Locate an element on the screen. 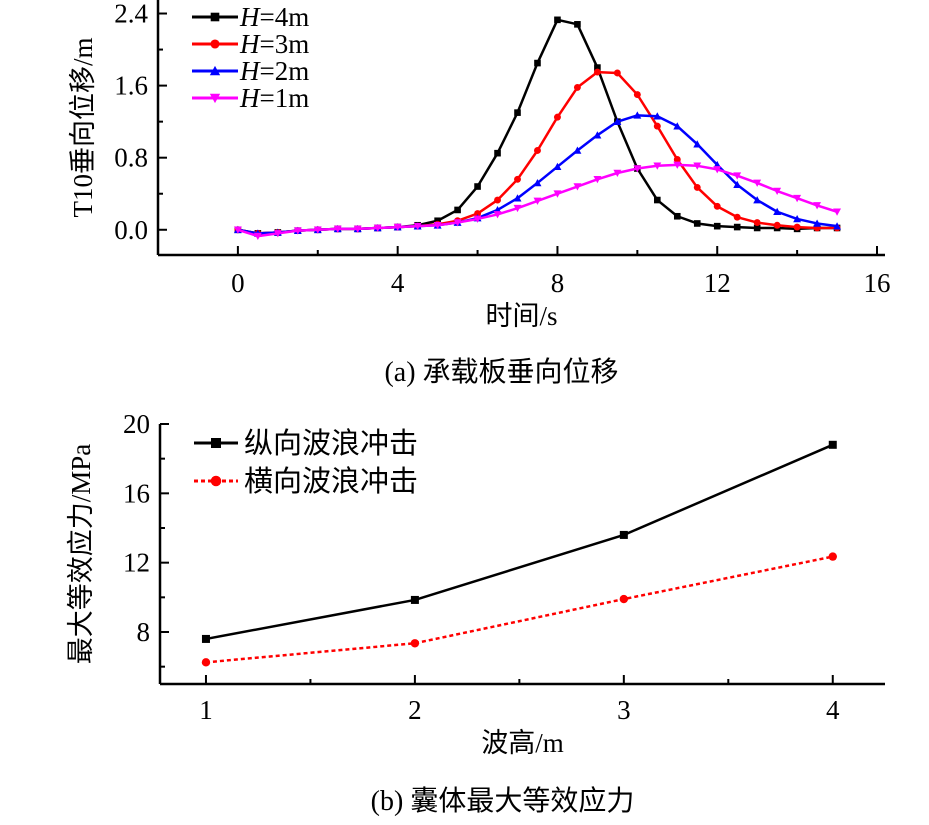 The width and height of the screenshot is (929, 825). y-tick-label: 12 is located at coordinates (136, 563).